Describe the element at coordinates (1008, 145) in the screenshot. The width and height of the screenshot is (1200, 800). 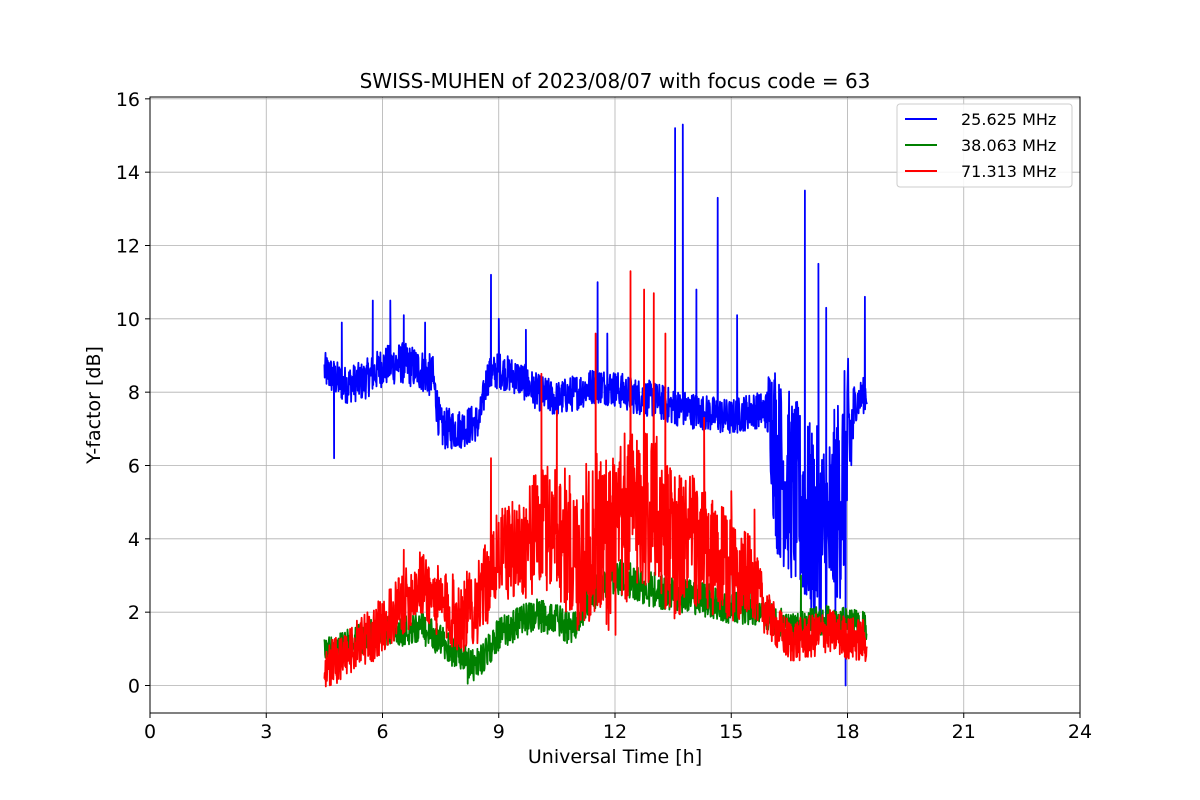
I see `legend-label: 38.063 MHz` at that location.